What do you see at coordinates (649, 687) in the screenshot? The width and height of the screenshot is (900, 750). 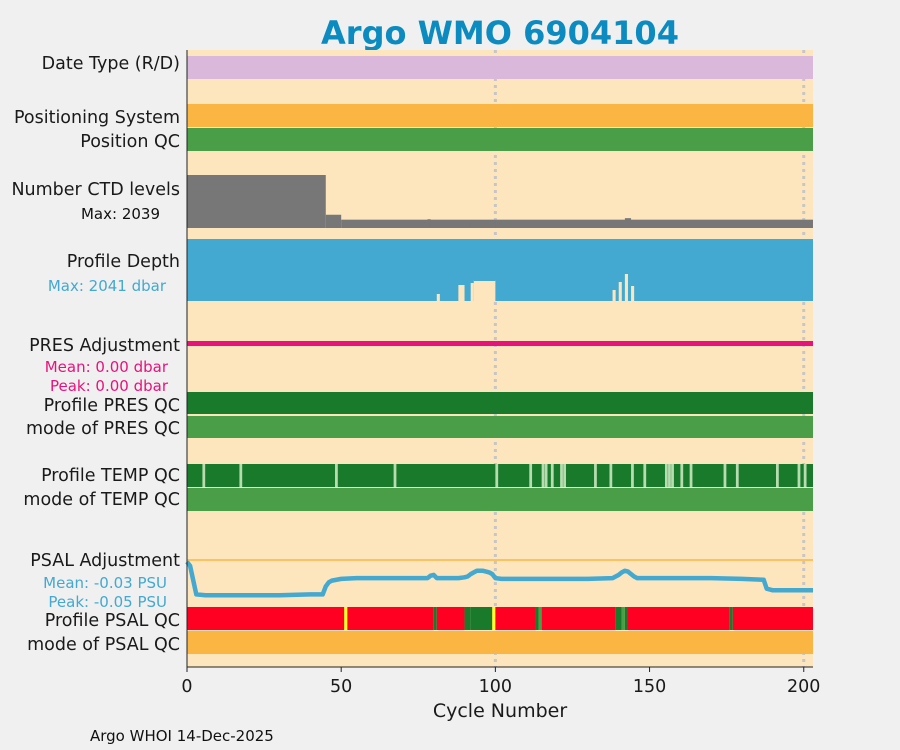 I see `x-tick-label-150: 150` at bounding box center [649, 687].